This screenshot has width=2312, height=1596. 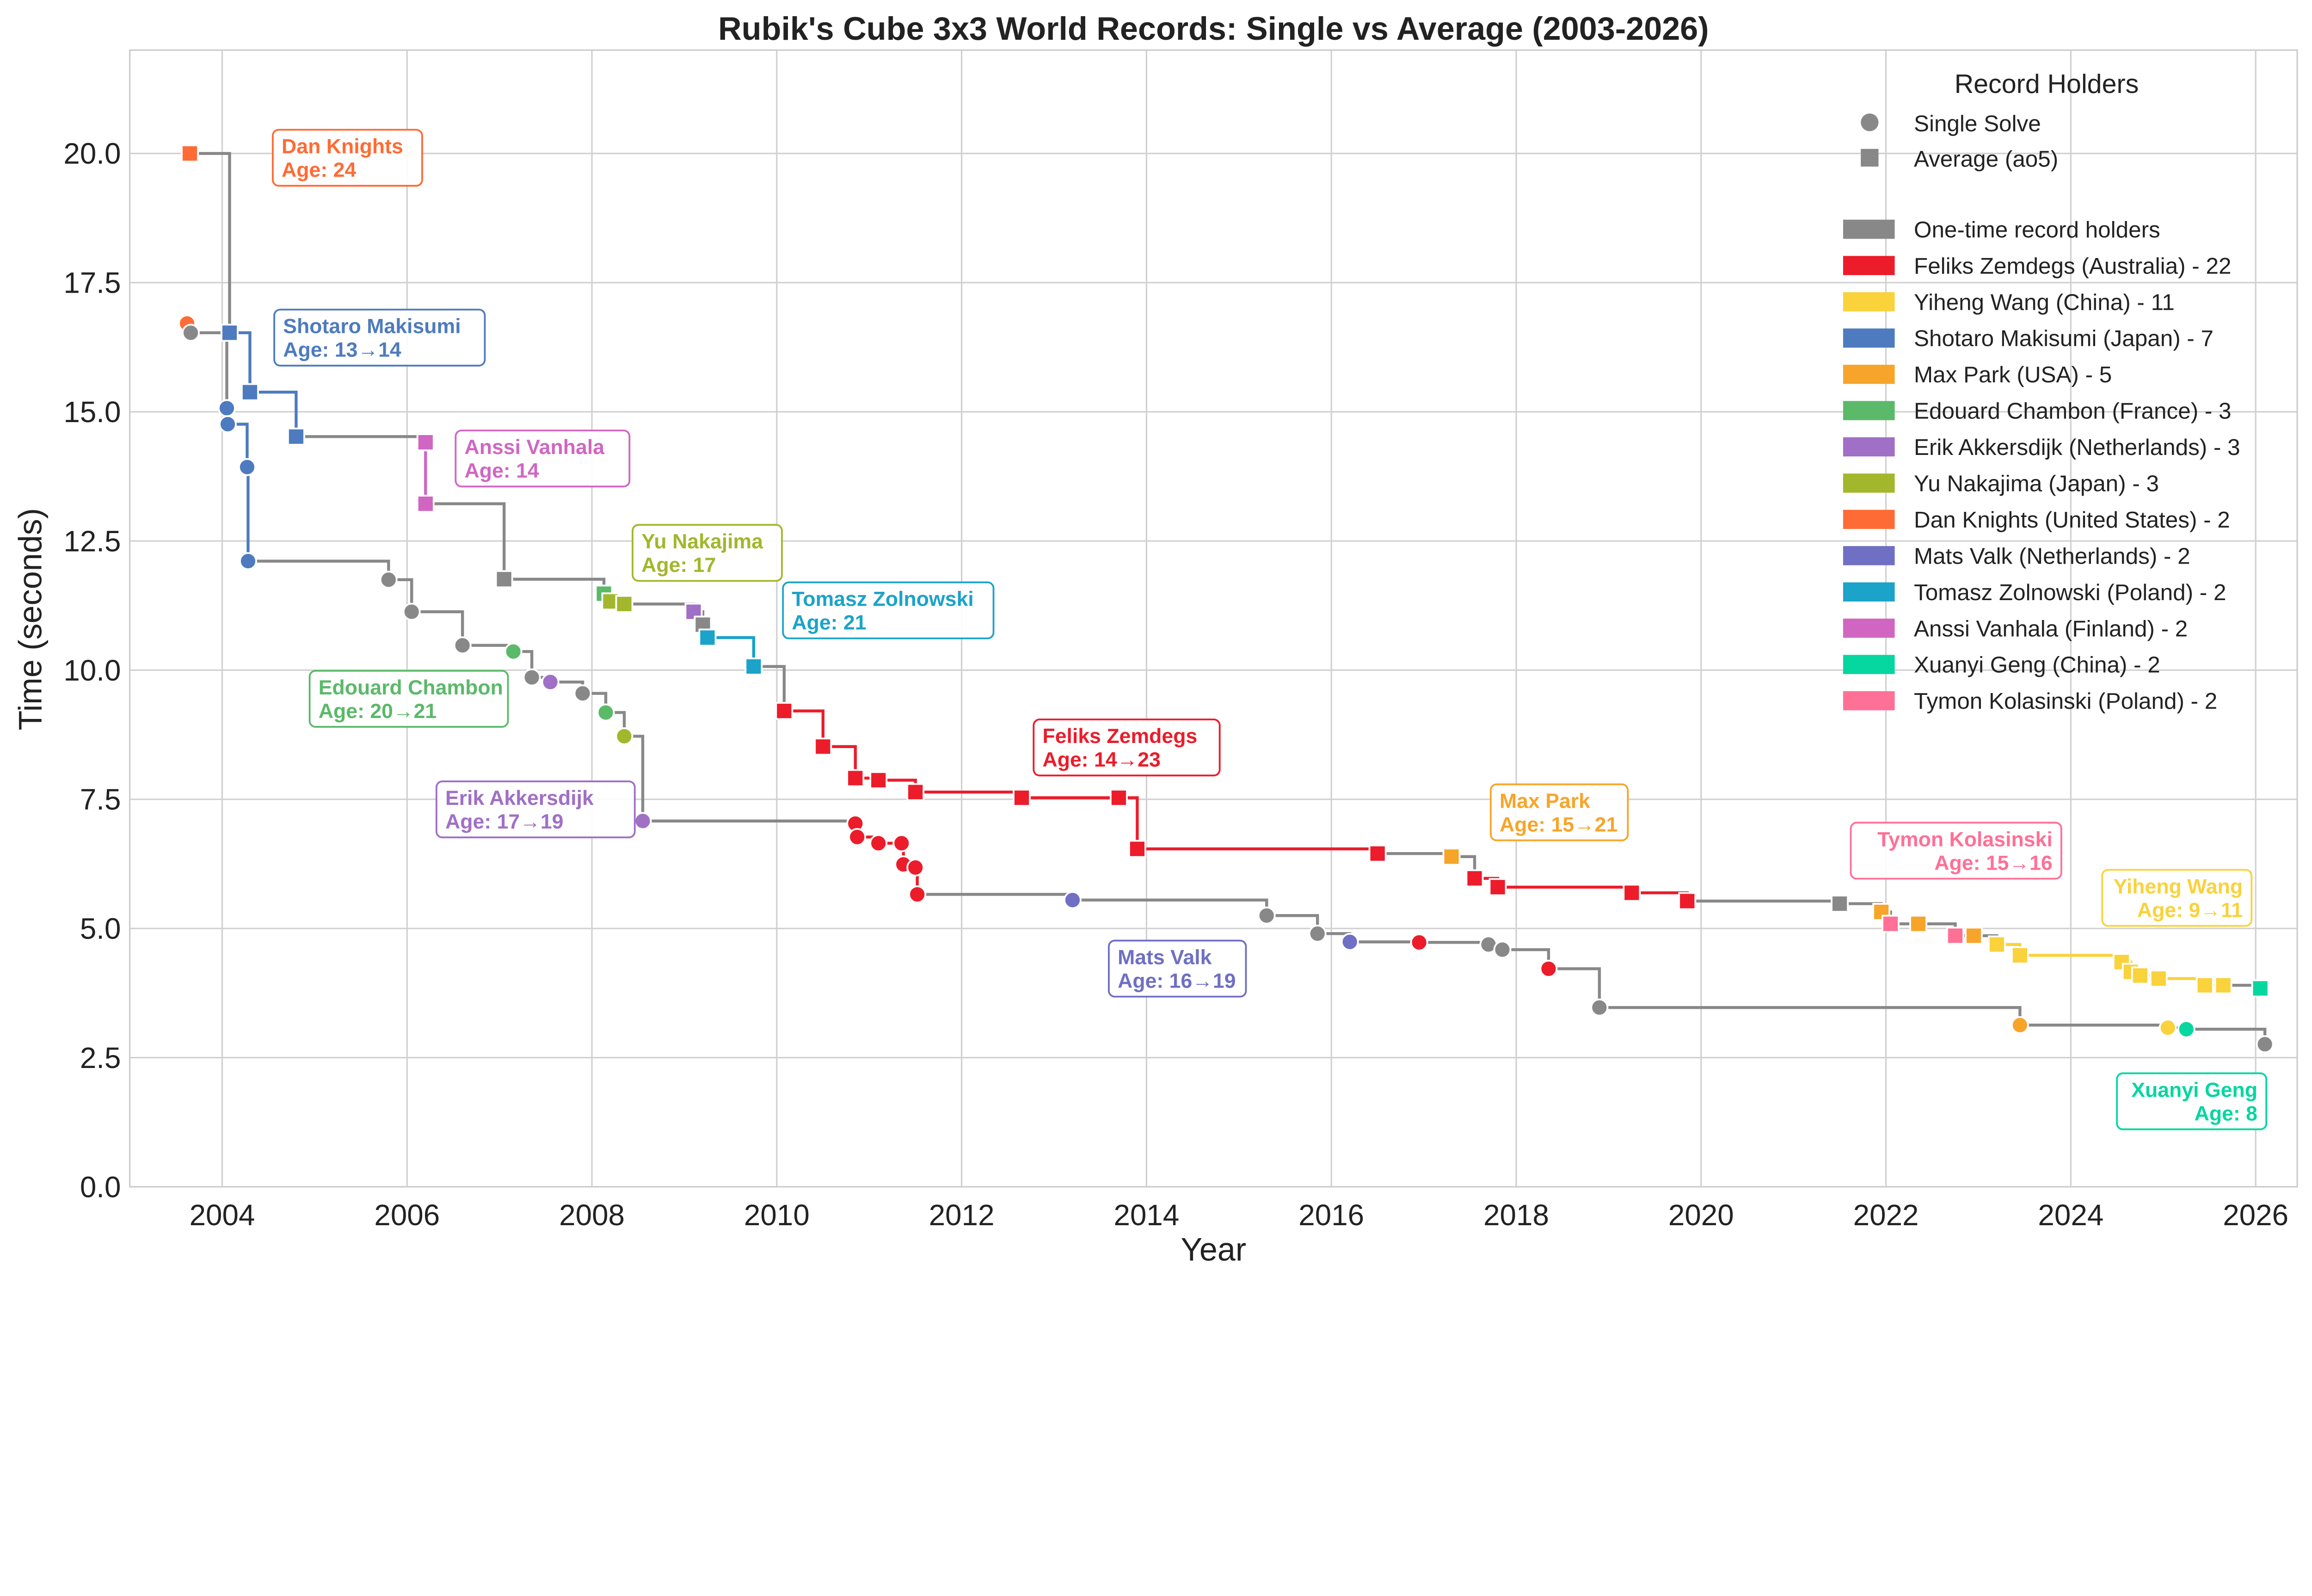 I want to click on annotation-age: Age: 8, so click(x=2226, y=1113).